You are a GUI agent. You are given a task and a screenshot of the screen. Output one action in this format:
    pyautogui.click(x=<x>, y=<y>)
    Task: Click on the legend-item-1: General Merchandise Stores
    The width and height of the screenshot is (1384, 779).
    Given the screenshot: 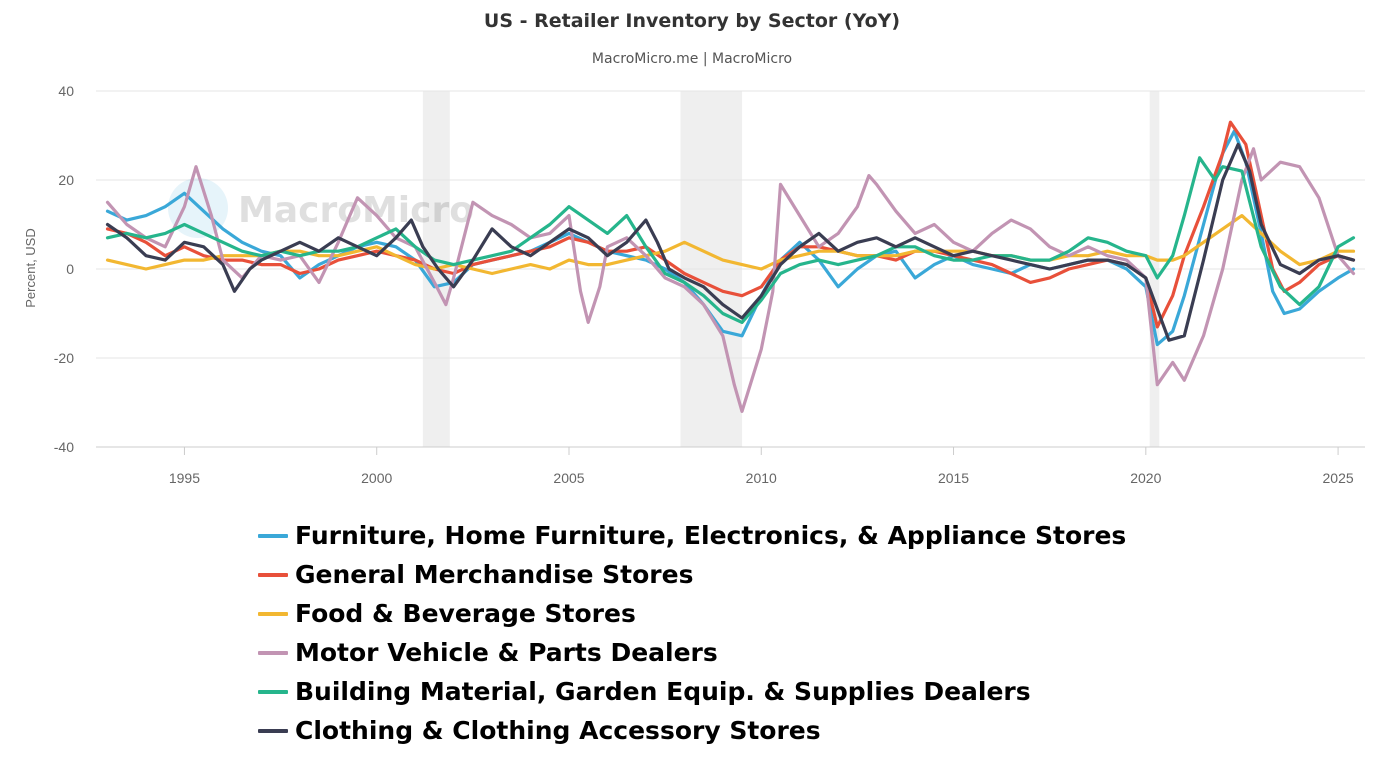 What is the action you would take?
    pyautogui.click(x=758, y=574)
    